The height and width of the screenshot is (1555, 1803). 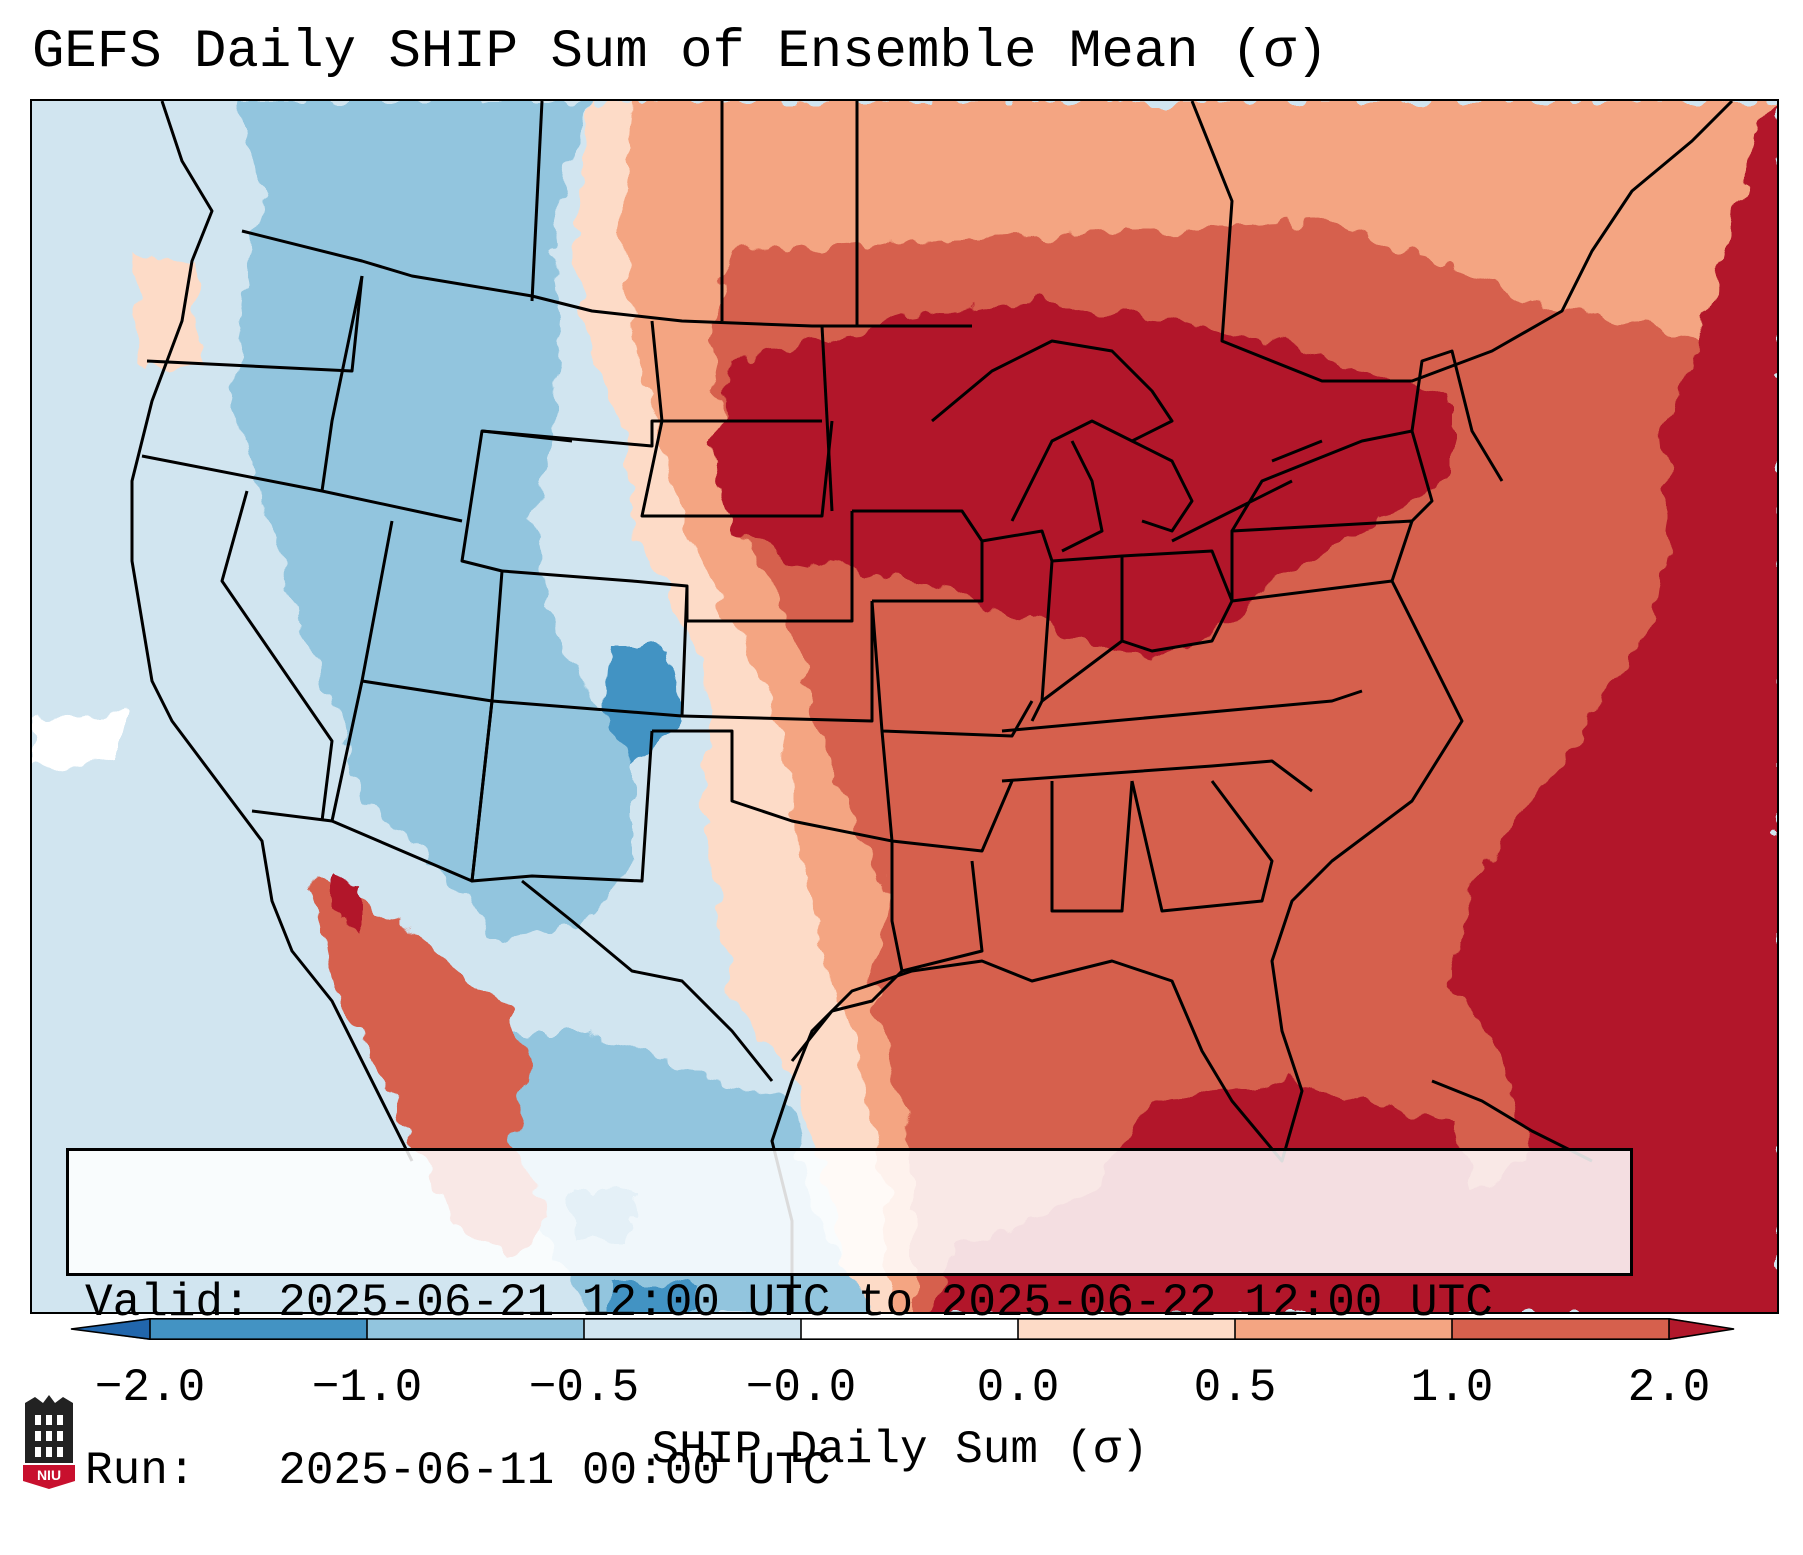 I want to click on field-very-strong-positive-sw, so click(x=347, y=901).